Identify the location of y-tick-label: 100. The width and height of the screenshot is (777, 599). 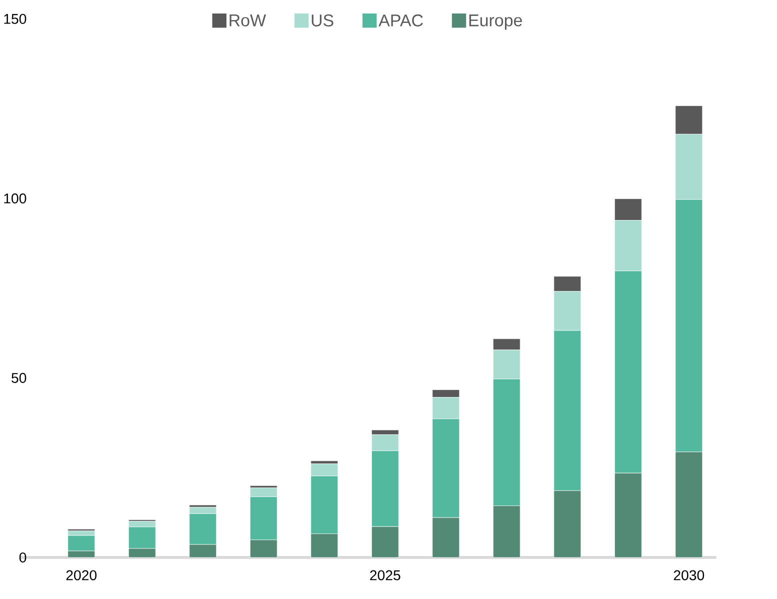
(15, 198).